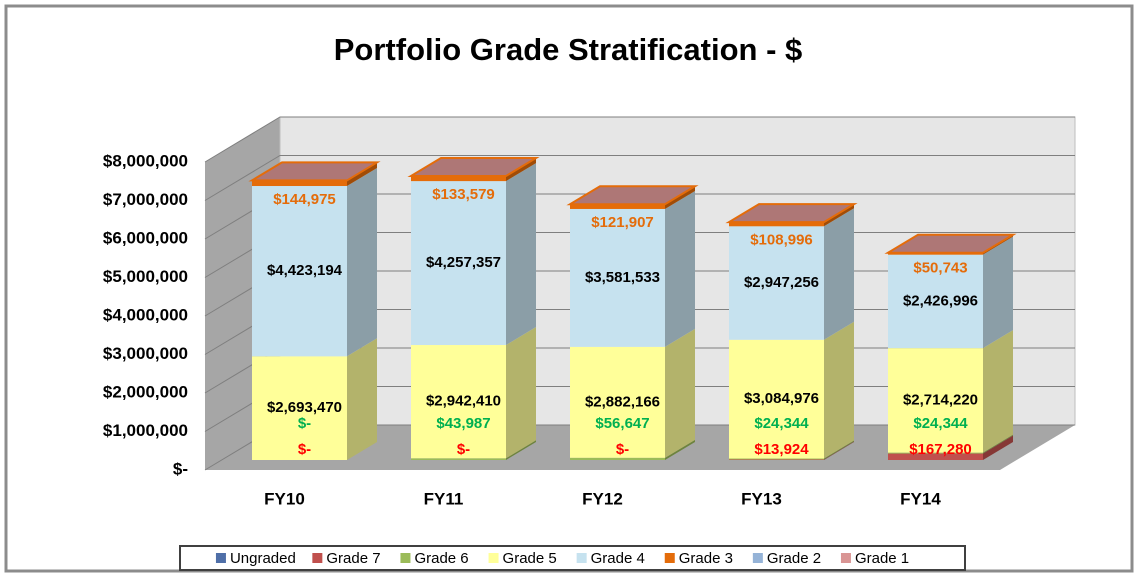 This screenshot has width=1136, height=580. I want to click on data-label: $133,579, so click(463, 194).